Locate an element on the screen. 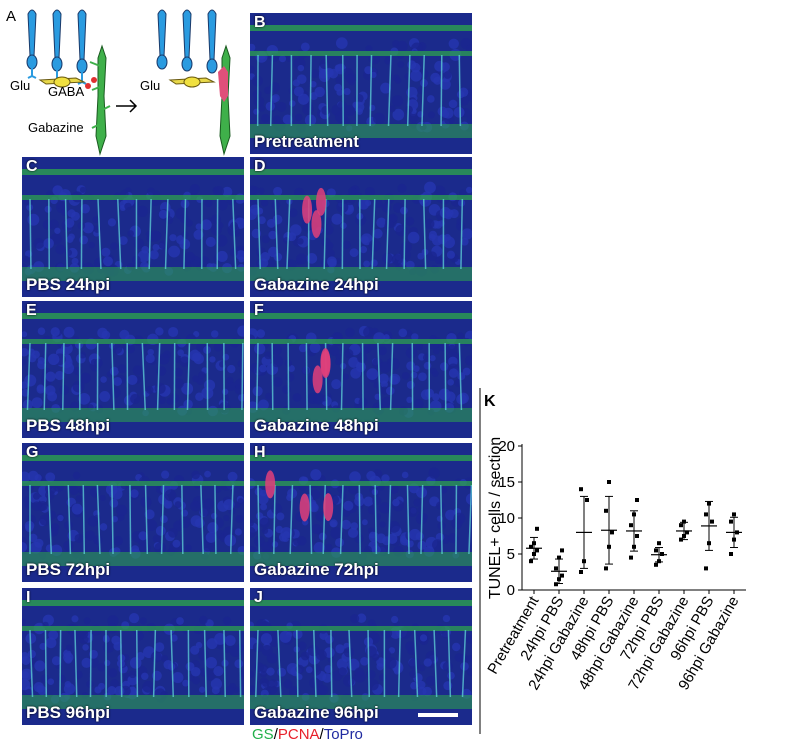 This screenshot has height=748, width=788. legend-pcna: PCNA is located at coordinates (298, 734).